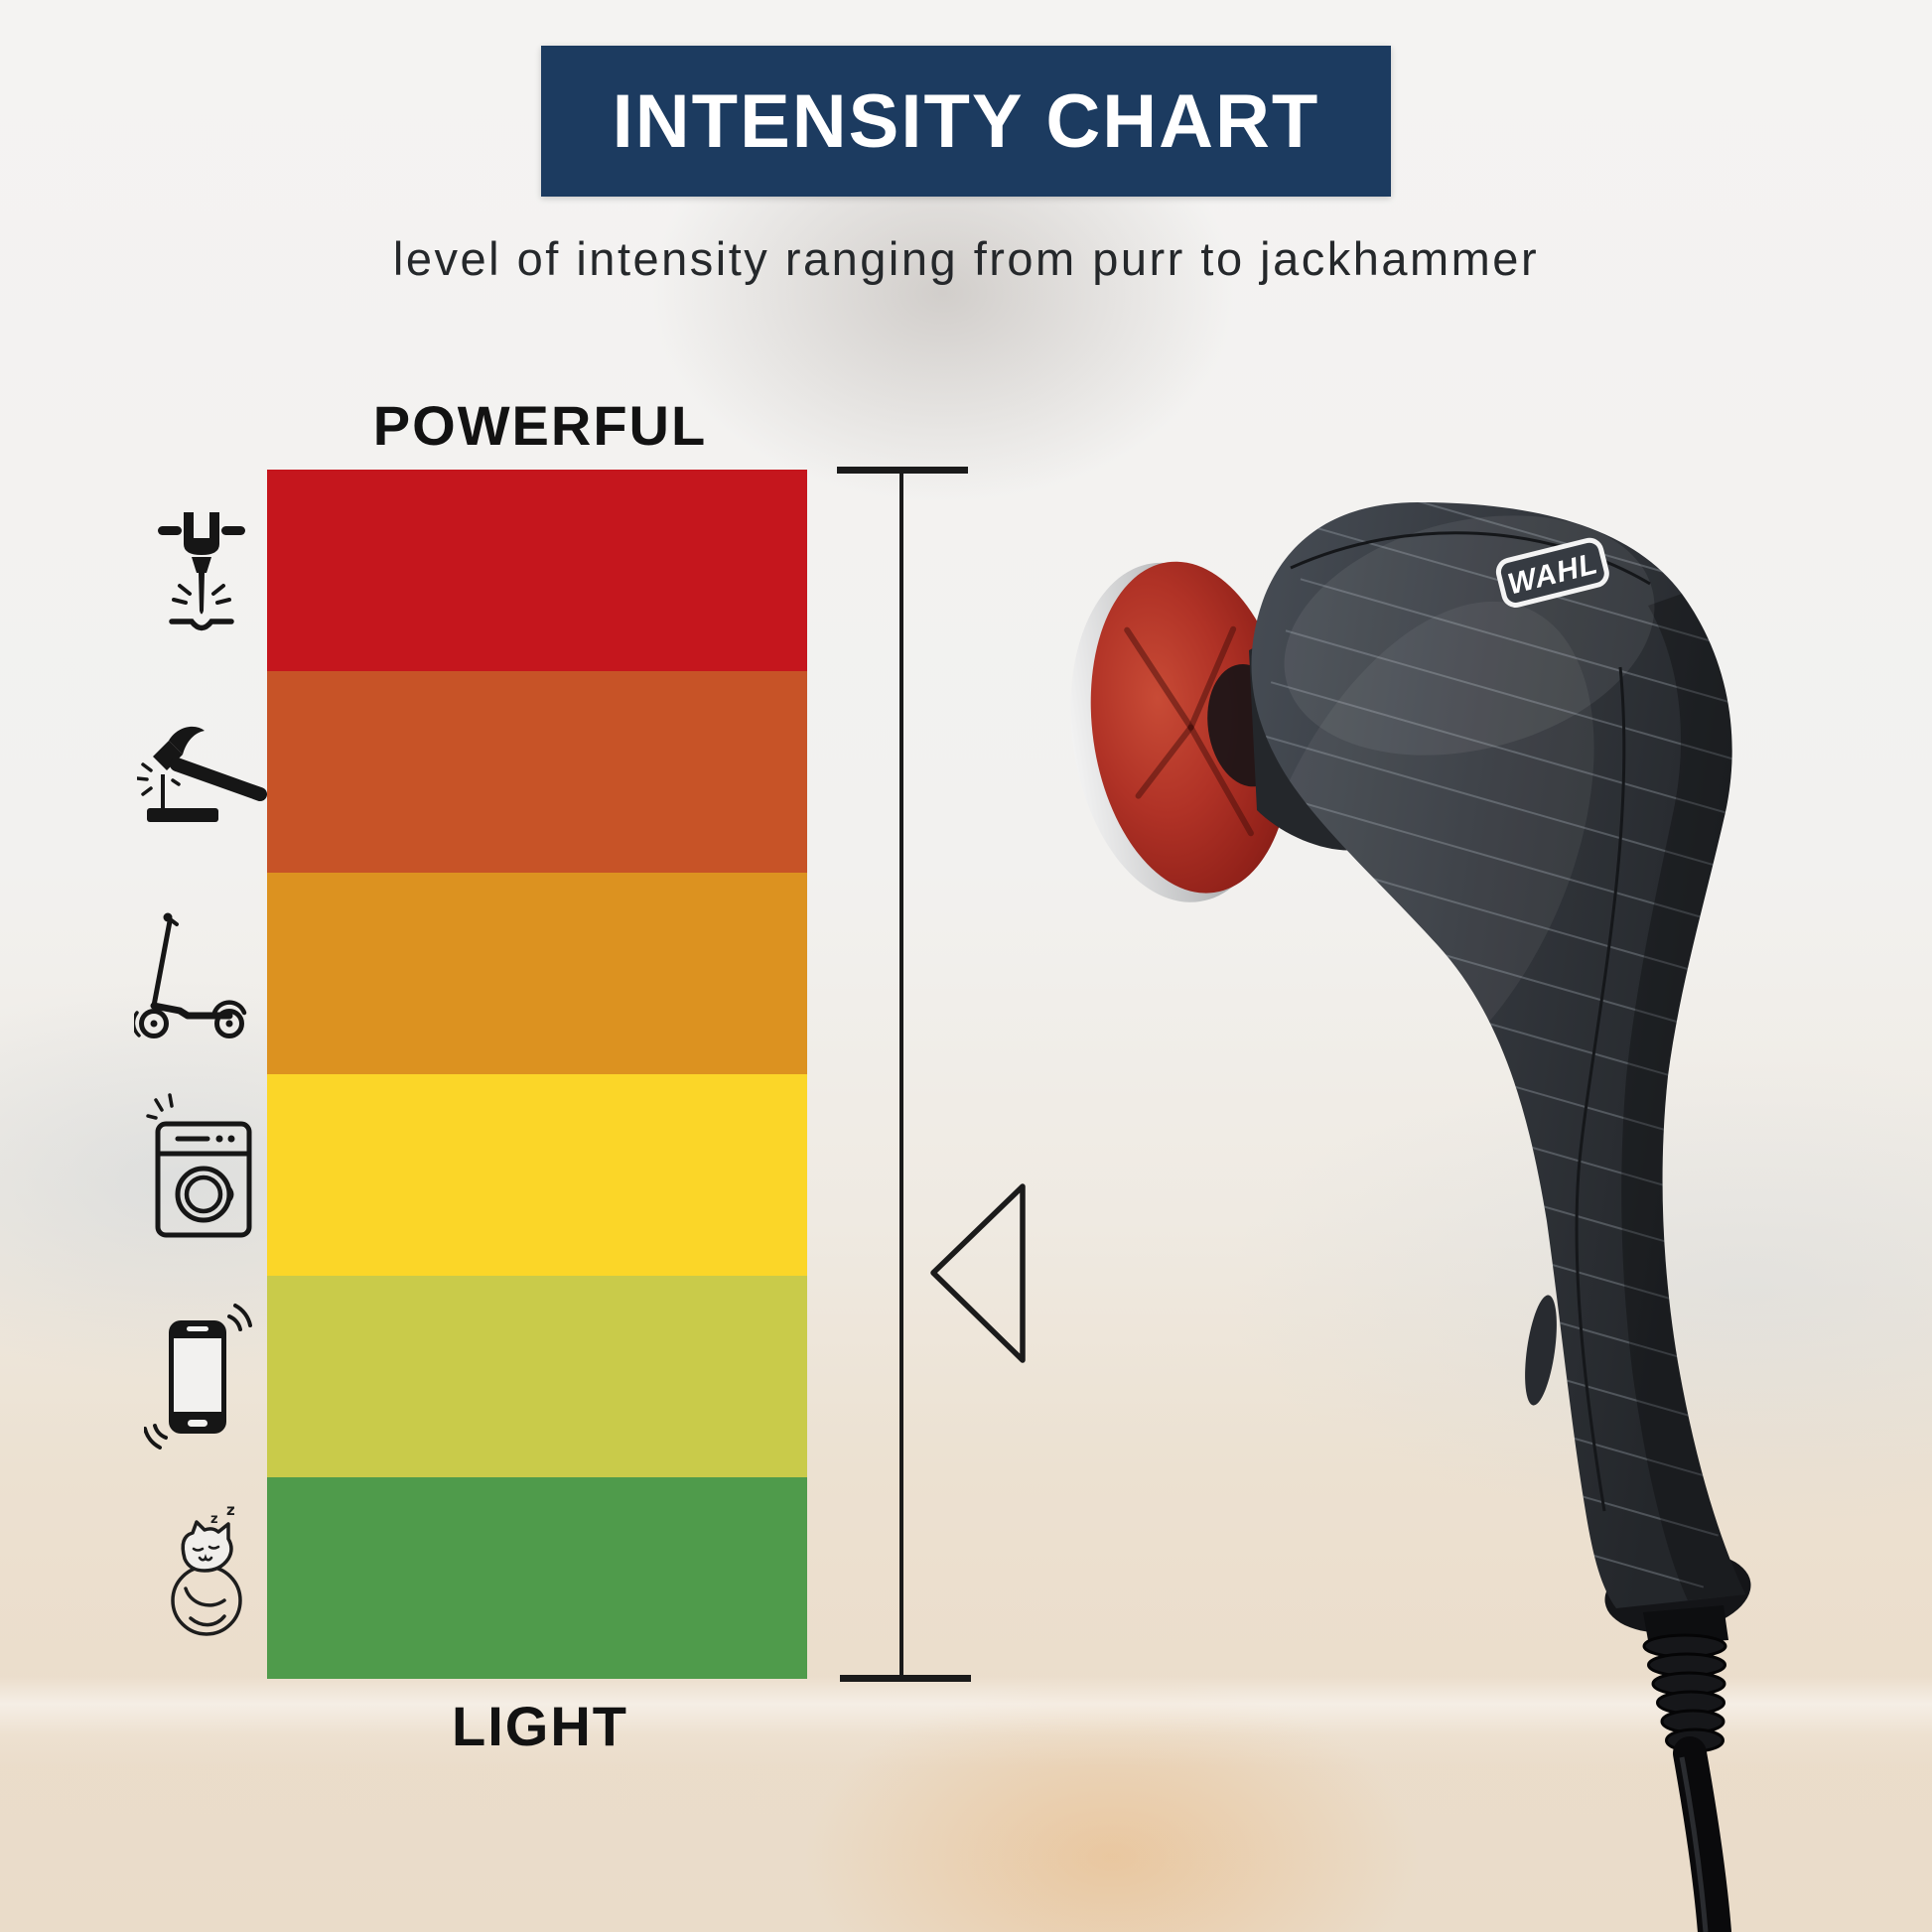 The height and width of the screenshot is (1932, 1932). I want to click on sleep-z-2: z, so click(231, 1510).